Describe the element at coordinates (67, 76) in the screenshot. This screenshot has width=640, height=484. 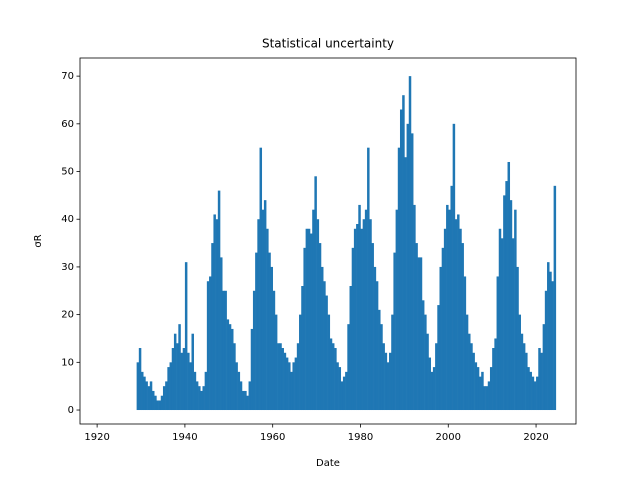
I see `y-tick-label: 70` at that location.